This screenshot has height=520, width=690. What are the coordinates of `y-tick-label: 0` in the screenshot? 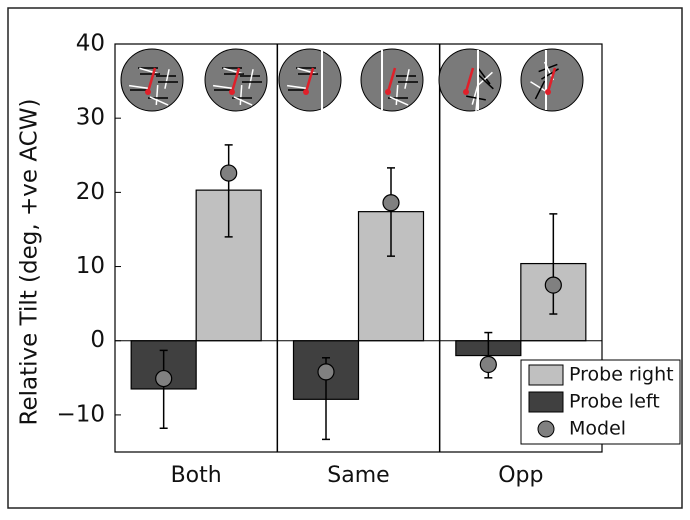 It's located at (97, 340).